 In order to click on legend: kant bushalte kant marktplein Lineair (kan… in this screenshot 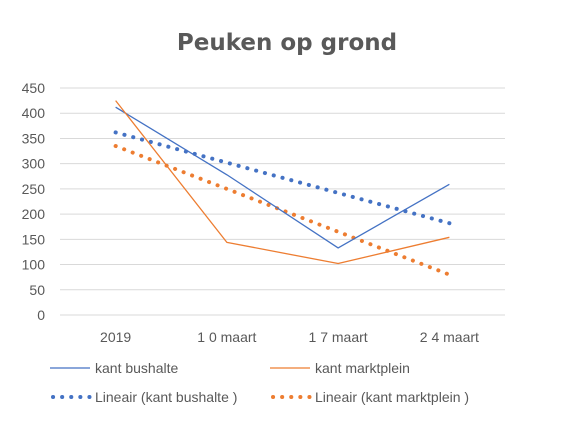, I will do `click(259, 382)`.